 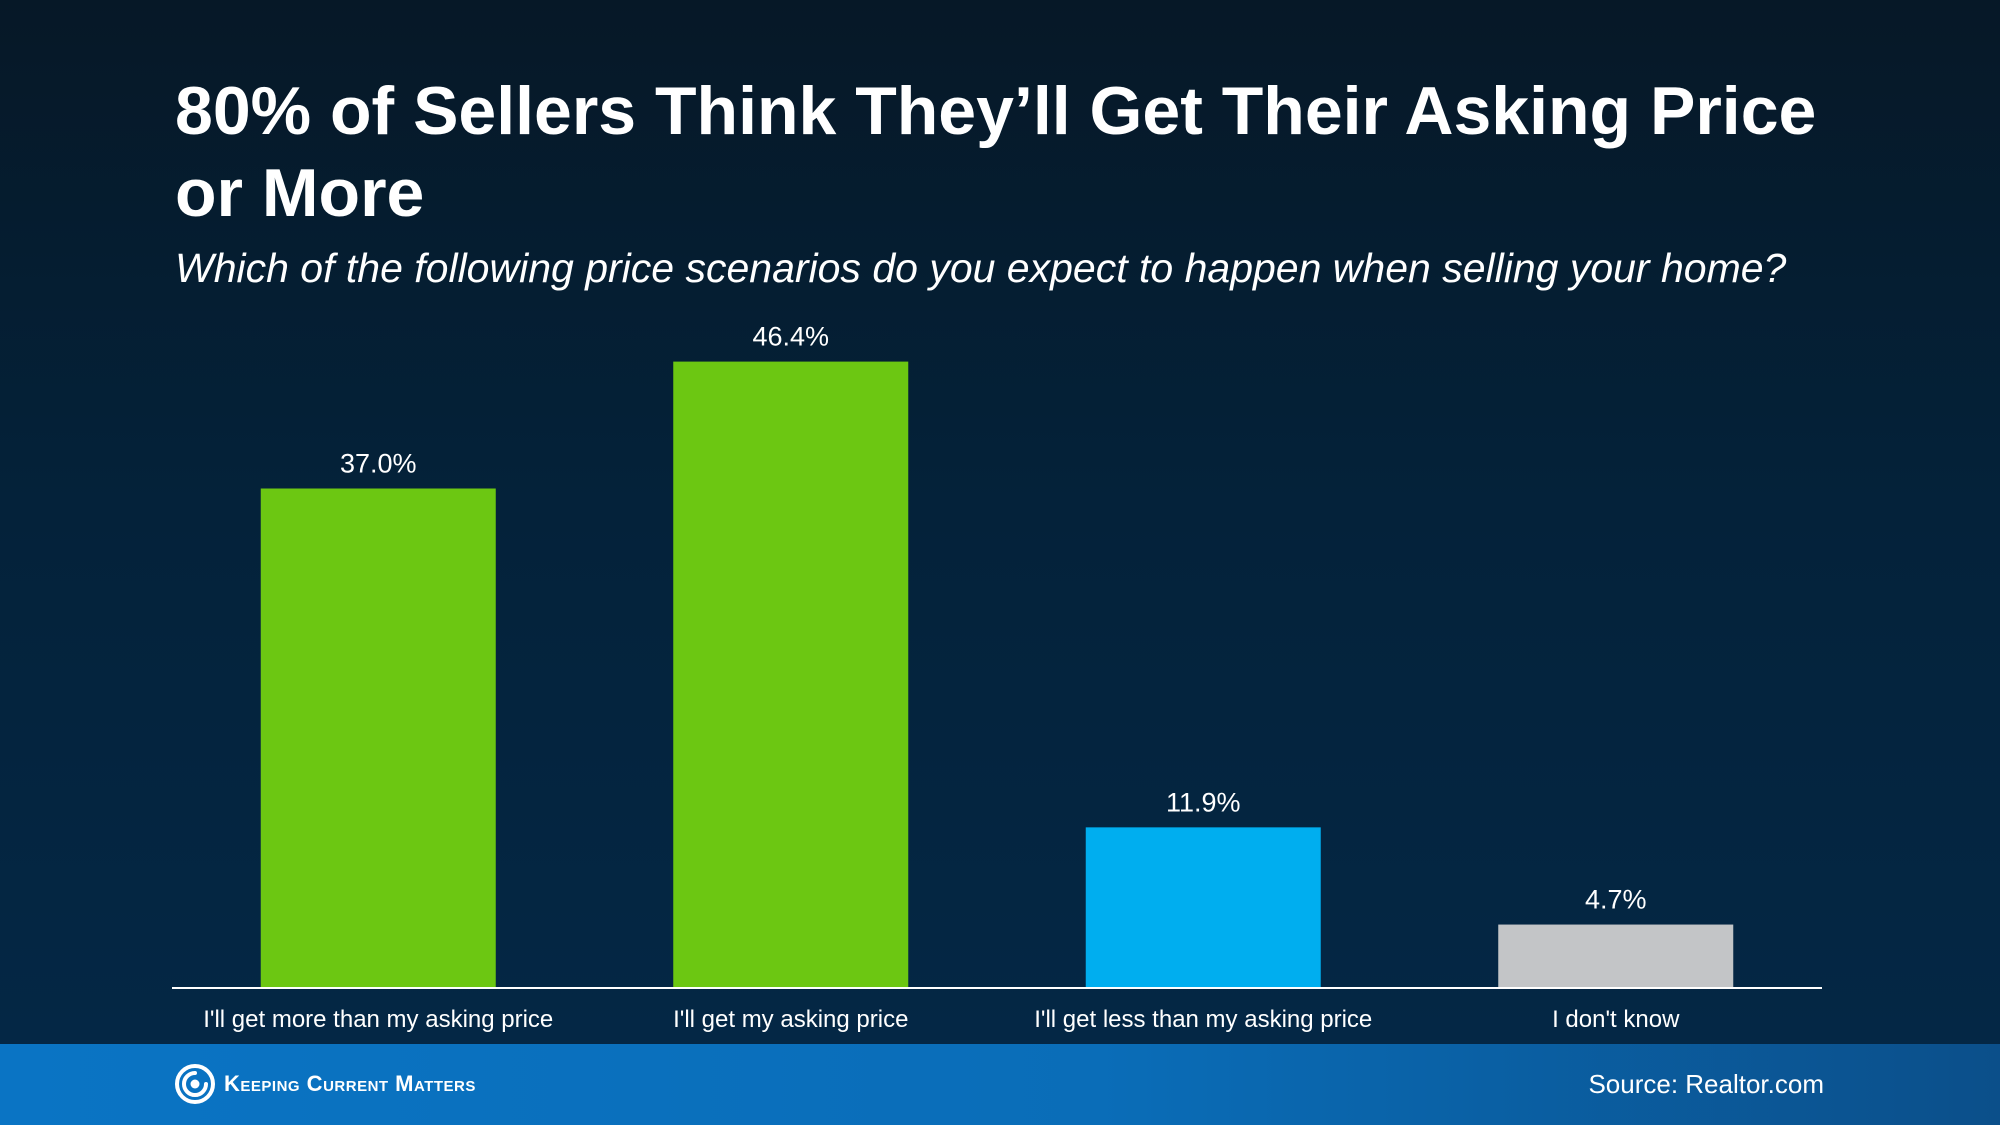 What do you see at coordinates (378, 1019) in the screenshot?
I see `category-label-1: I'll get more than my asking price` at bounding box center [378, 1019].